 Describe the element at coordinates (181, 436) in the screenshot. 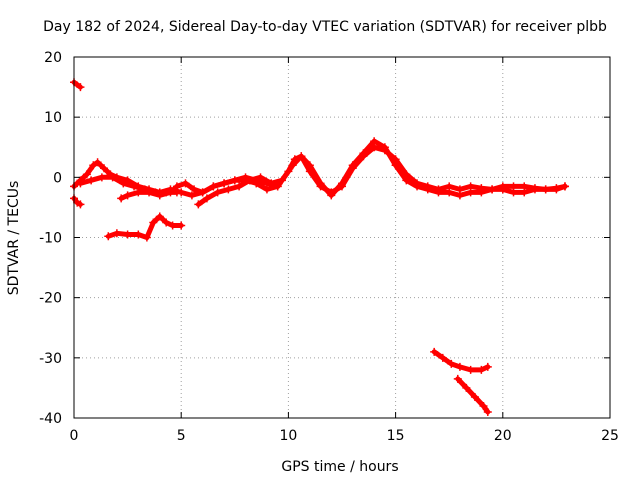

I see `x-tick-label: 5` at that location.